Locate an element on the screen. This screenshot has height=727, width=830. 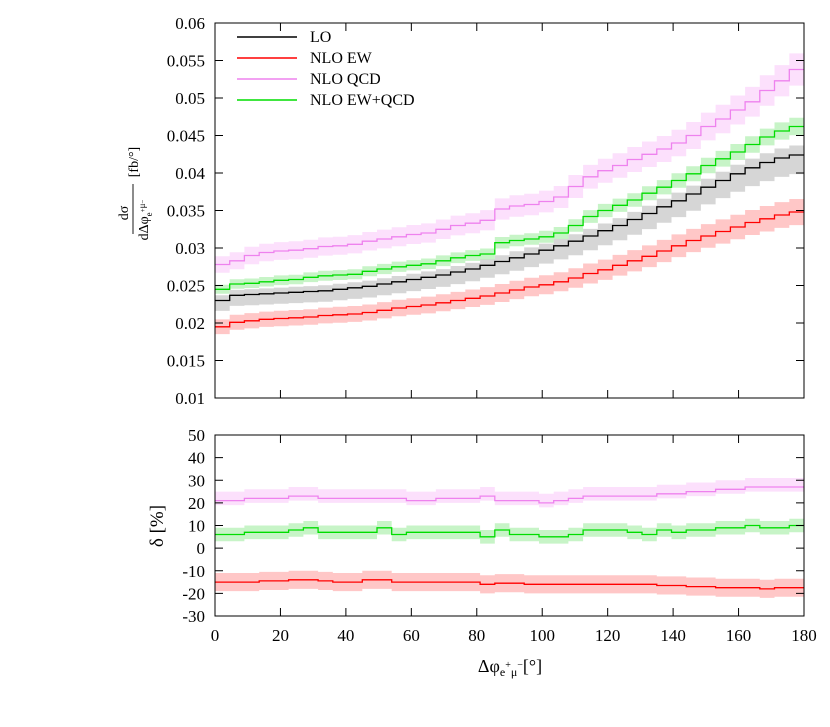
main-y-tick-label: 0.06 is located at coordinates (190, 23).